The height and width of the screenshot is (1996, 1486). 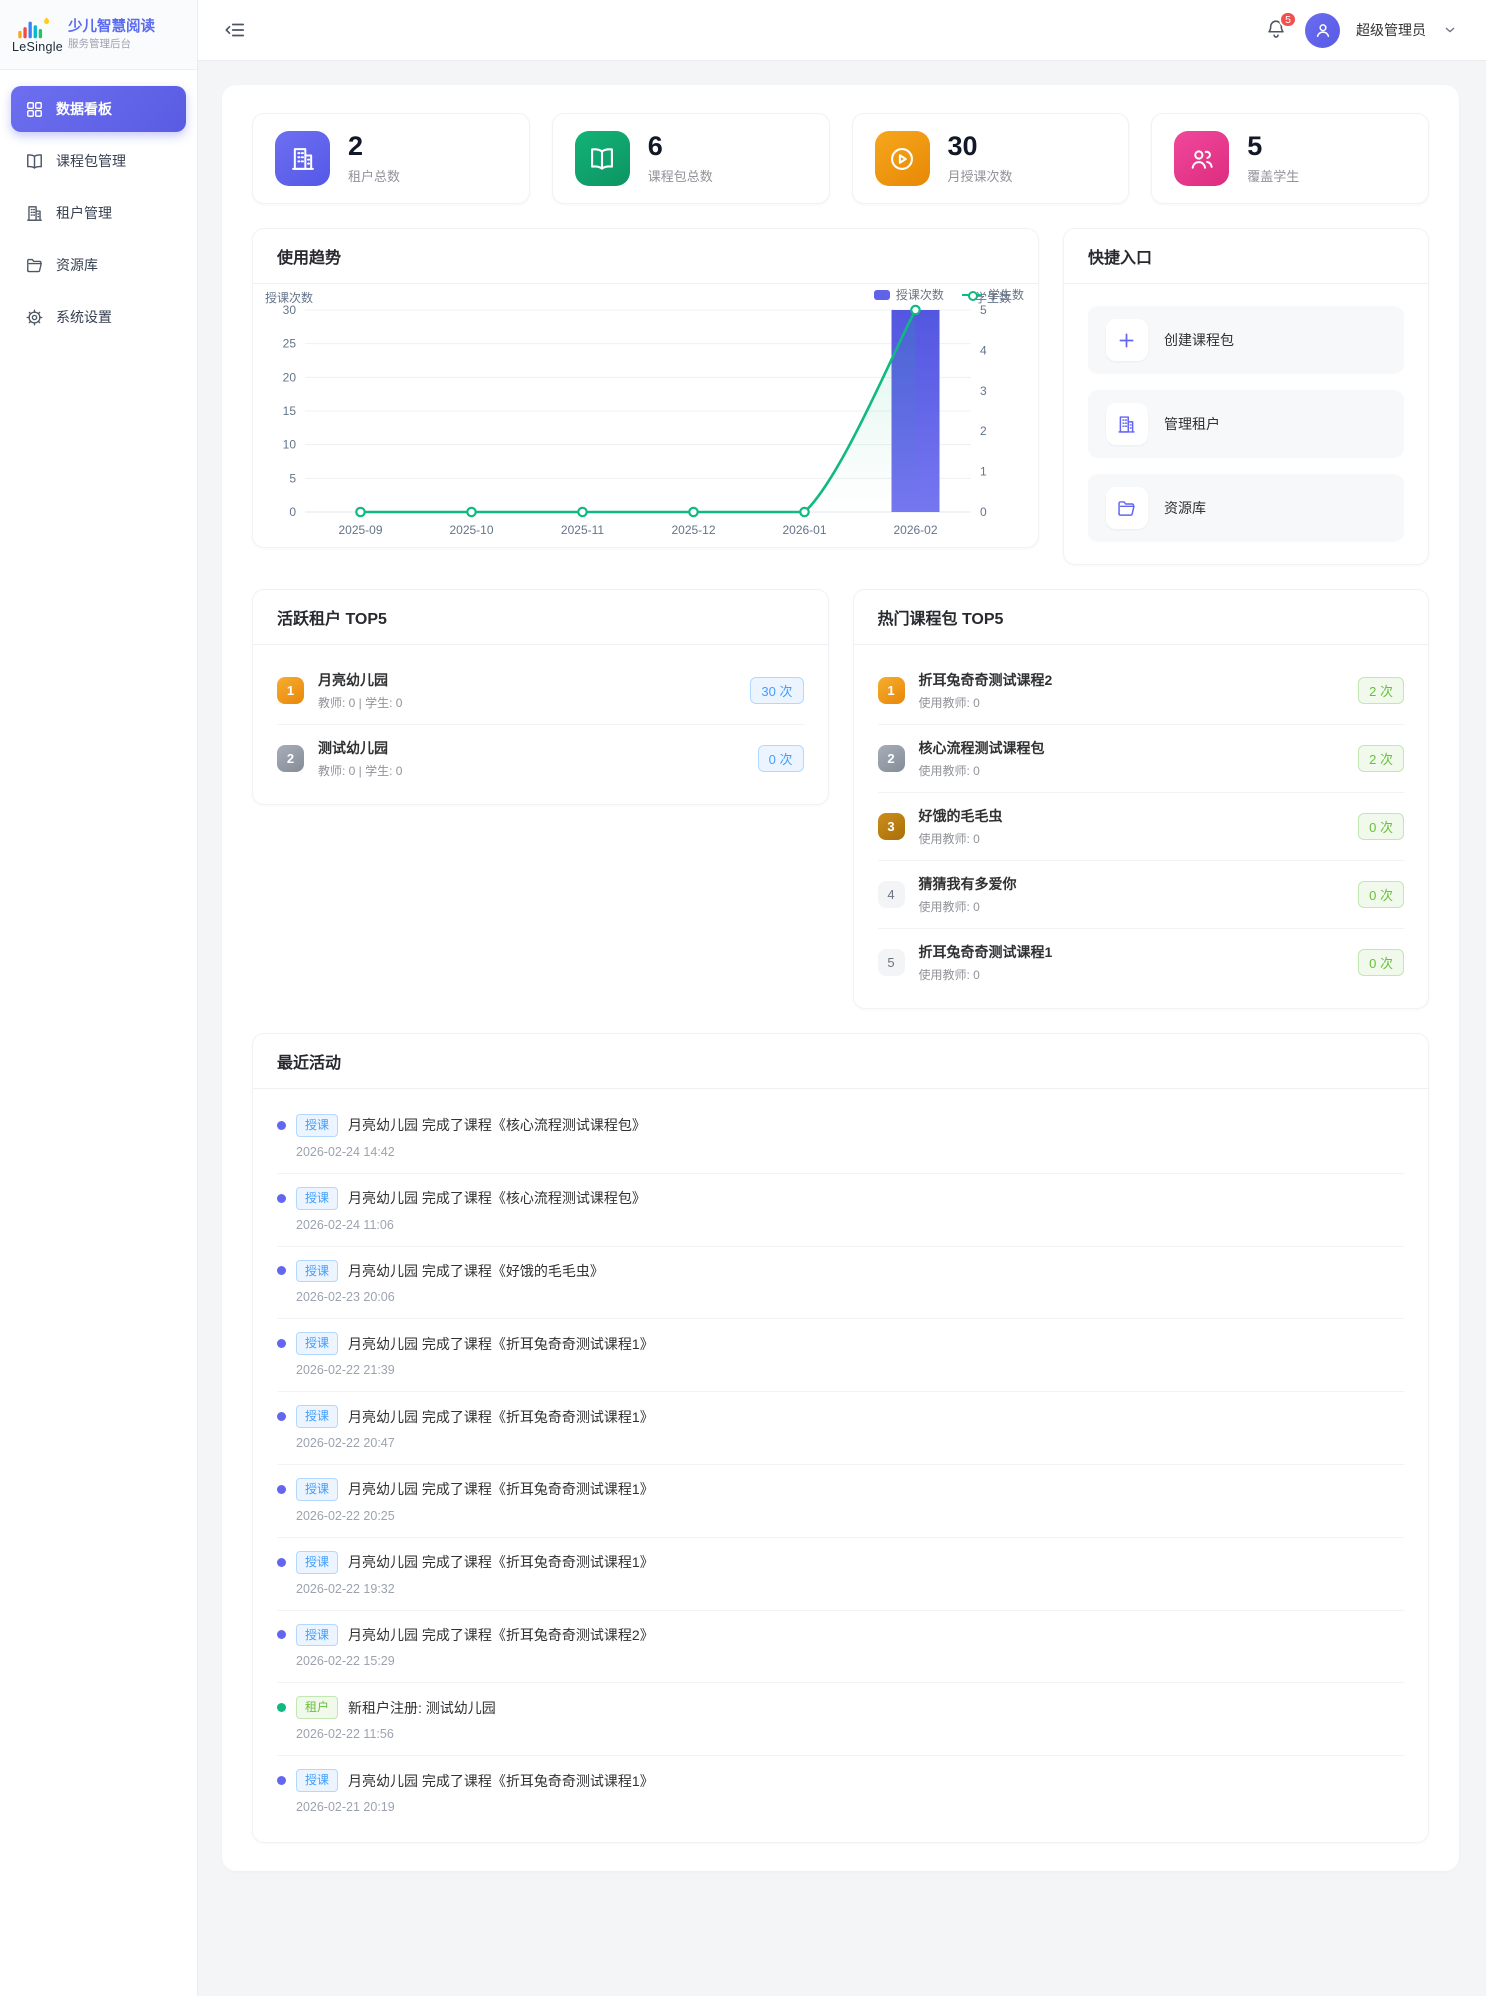 What do you see at coordinates (1198, 340) in the screenshot?
I see `quick-entry-label: 创建课程包` at bounding box center [1198, 340].